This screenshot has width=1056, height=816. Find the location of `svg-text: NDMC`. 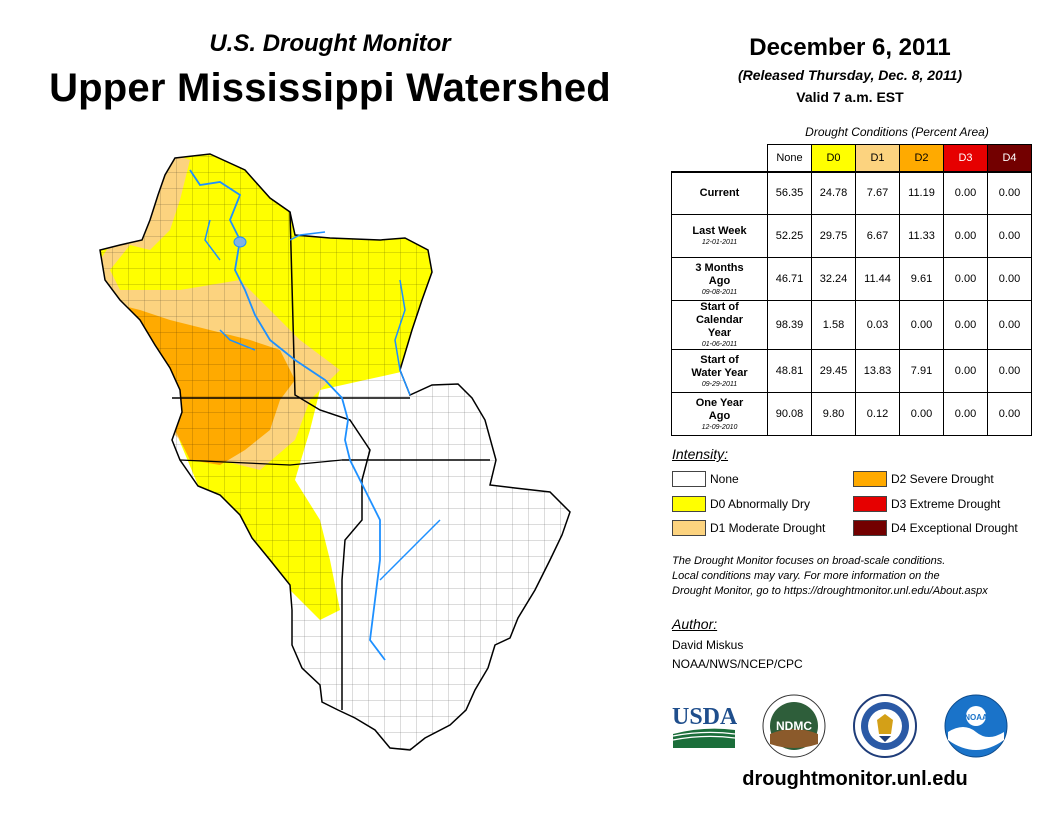

svg-text: NDMC is located at coordinates (794, 726).